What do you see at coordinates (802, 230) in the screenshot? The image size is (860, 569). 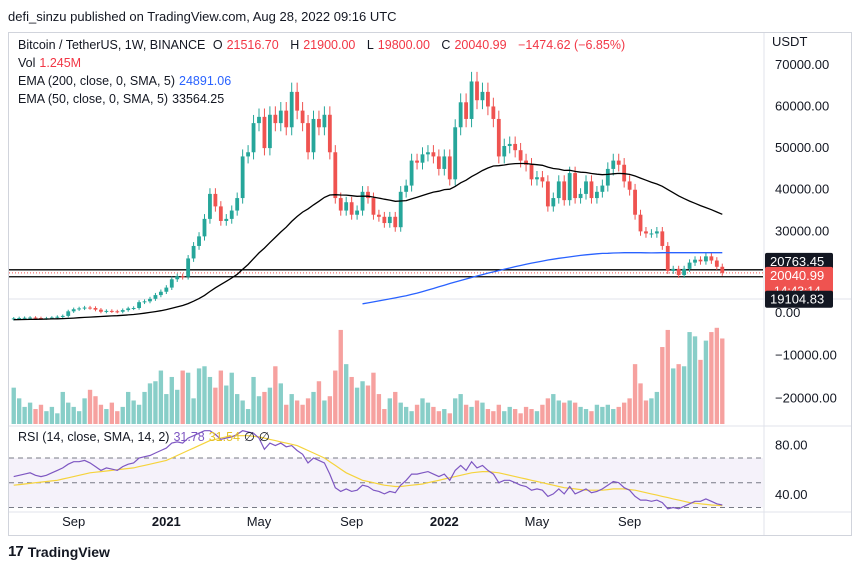 I see `price-tick-label: 30000.00` at bounding box center [802, 230].